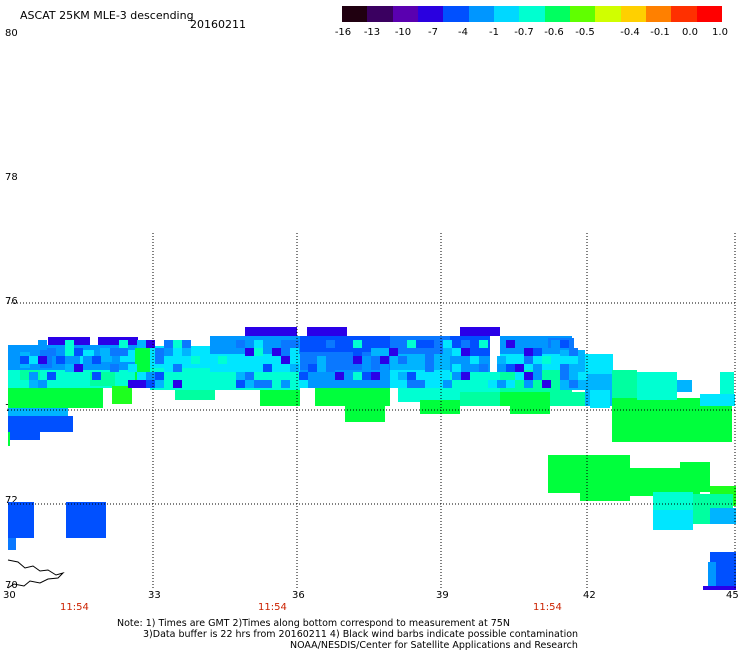  What do you see at coordinates (36, 574) in the screenshot?
I see `coastline` at bounding box center [36, 574].